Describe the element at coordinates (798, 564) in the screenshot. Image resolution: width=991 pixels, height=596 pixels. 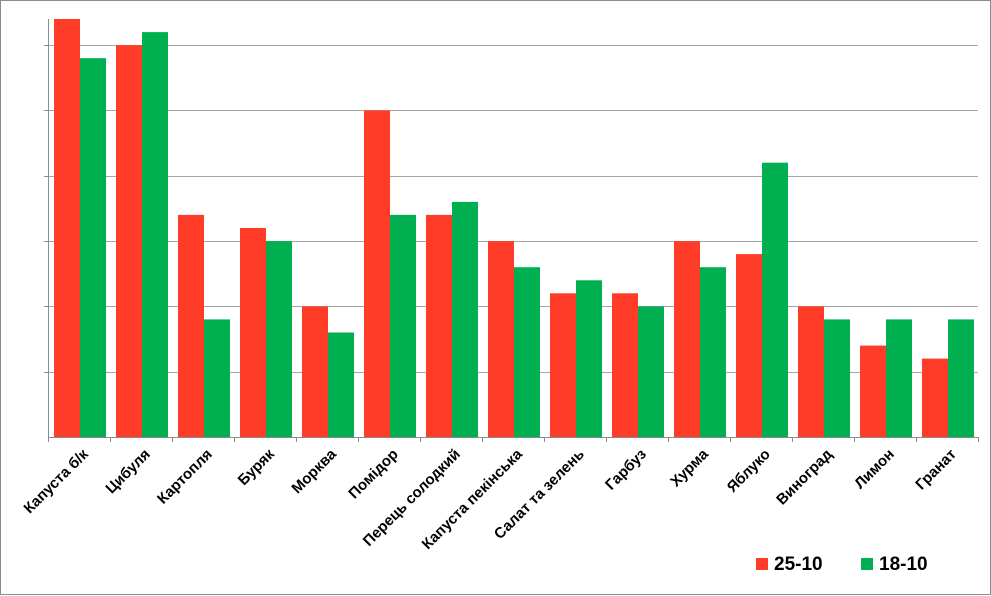
I see `legend-label-25-10: 25-10` at that location.